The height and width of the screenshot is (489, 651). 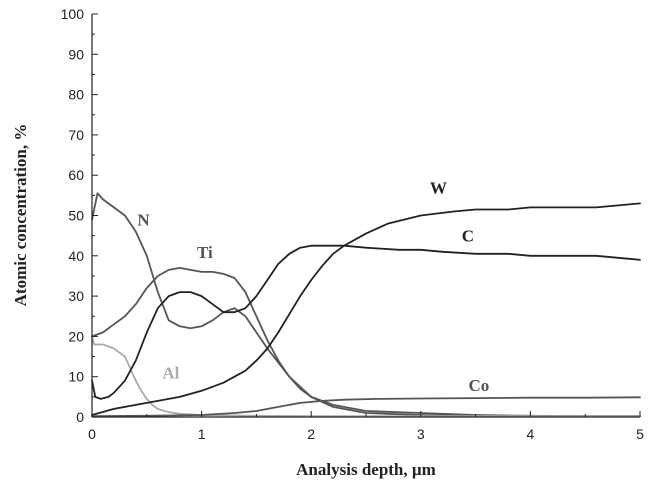 What do you see at coordinates (366, 426) in the screenshot?
I see `x-axis-ticks: 0 1 2 3 4 5` at bounding box center [366, 426].